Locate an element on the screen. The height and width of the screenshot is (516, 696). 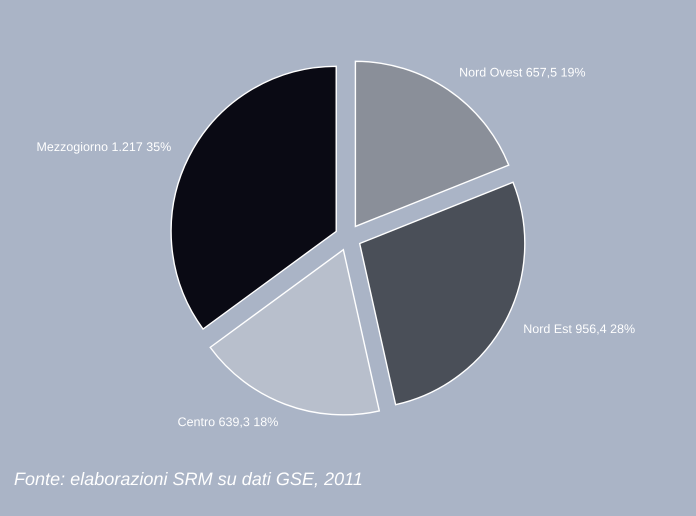
slice-label: Centro 639,3 18% is located at coordinates (228, 422).